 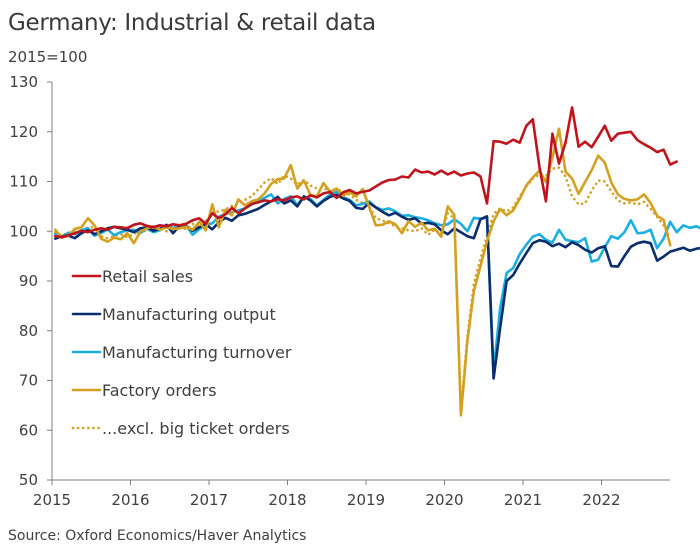 What do you see at coordinates (601, 500) in the screenshot?
I see `x-tick-label: 2022` at bounding box center [601, 500].